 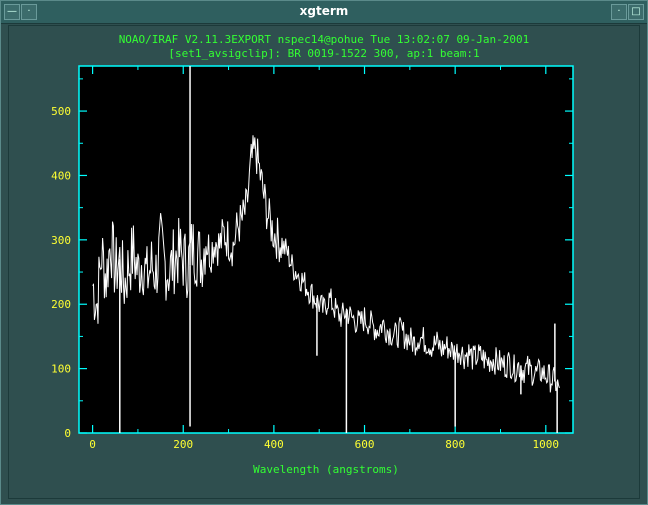 I want to click on window-menu-icon: —, so click(x=12, y=12).